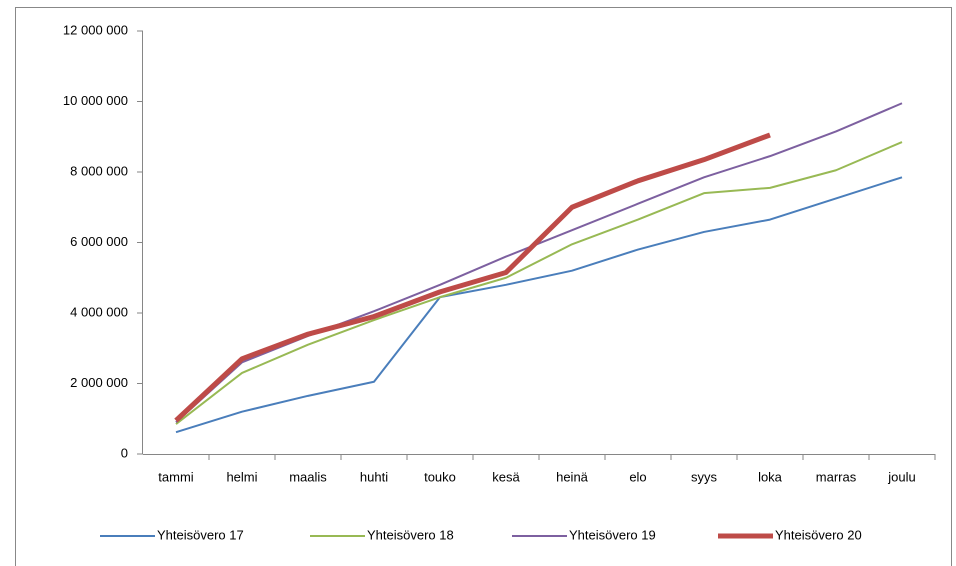 The height and width of the screenshot is (566, 956). Describe the element at coordinates (440, 476) in the screenshot. I see `x-tick-label: touko` at that location.